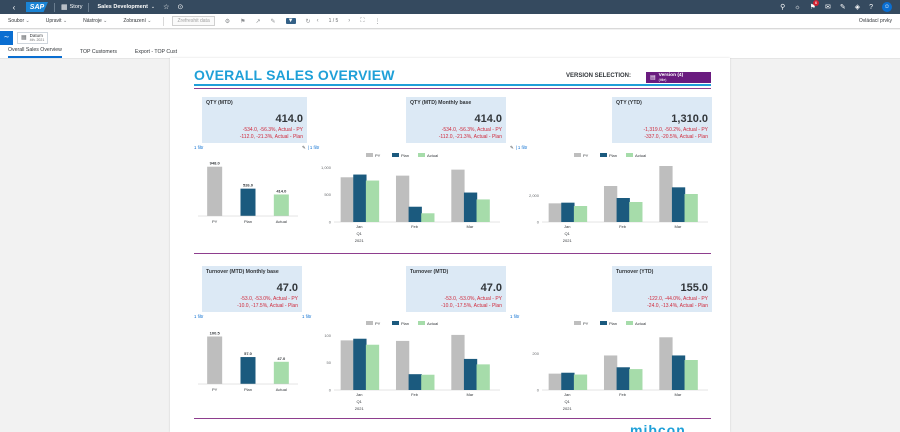 The height and width of the screenshot is (432, 900). Describe the element at coordinates (614, 364) in the screenshot. I see `chart-turnover-ytd: PY Plan Actual 0 200 Jan Feb Mar Q1 2021` at that location.